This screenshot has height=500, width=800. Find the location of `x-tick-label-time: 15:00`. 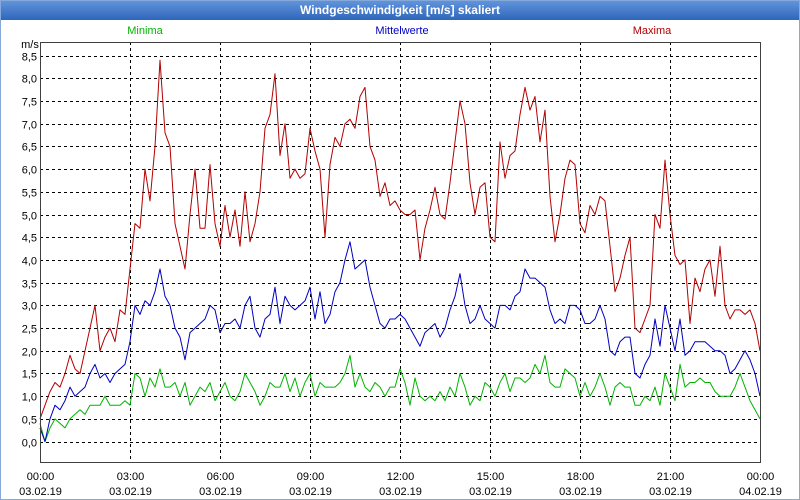

x-tick-label-time: 15:00 is located at coordinates (491, 477).